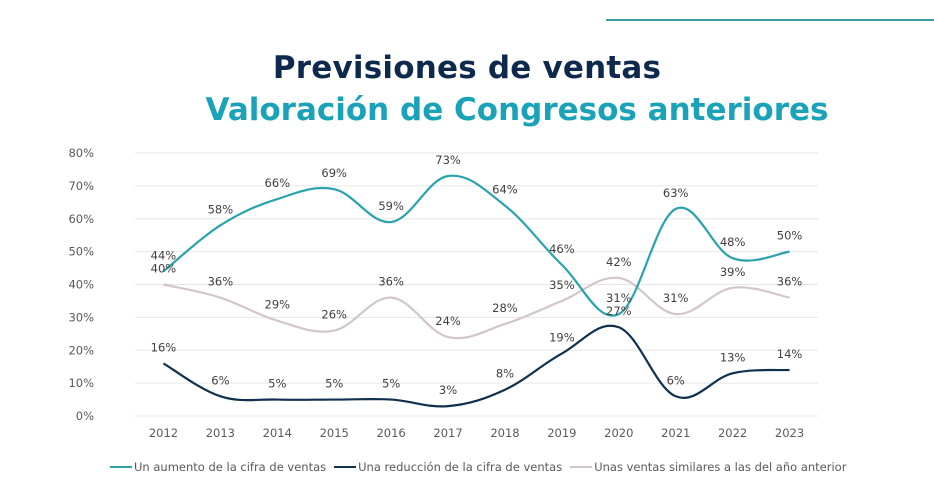 The image size is (934, 489). I want to click on data-label: 35%, so click(562, 285).